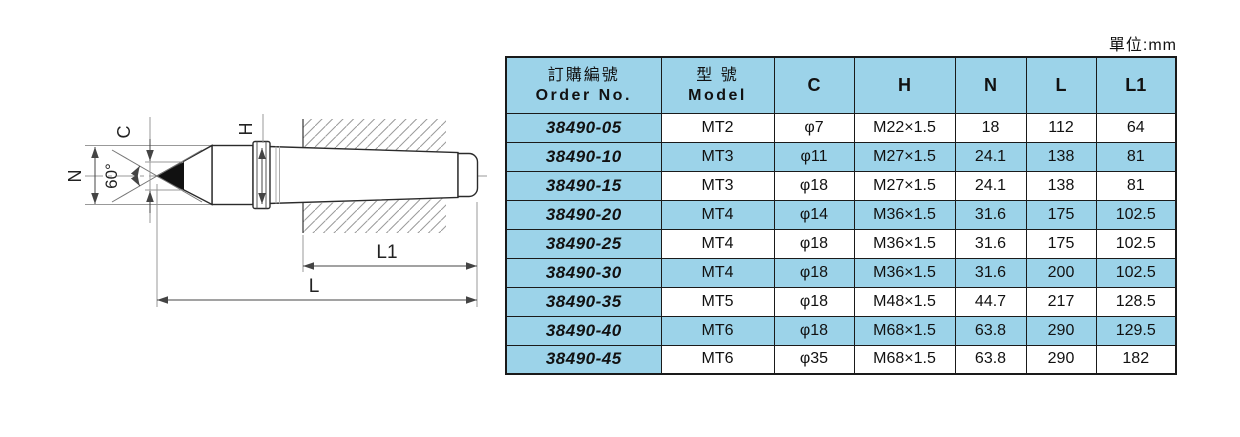 This screenshot has height=437, width=1240. I want to click on table-row: 38490-40 MT6 φ18 M68×1.5 63.8 290 129.5, so click(841, 330).